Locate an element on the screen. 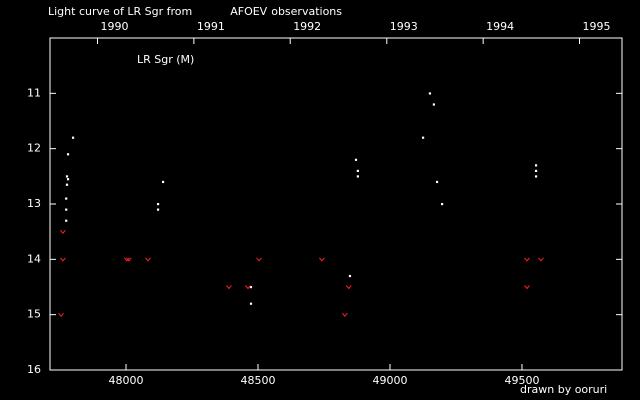 The width and height of the screenshot is (640, 400). y-tick-label: 14 is located at coordinates (34, 258).